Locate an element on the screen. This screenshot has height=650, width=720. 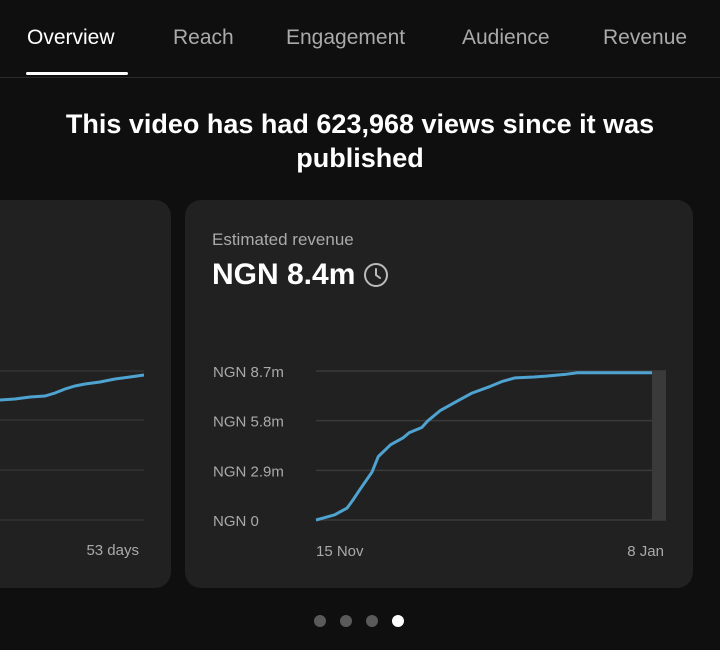
tab-audience: Audience is located at coordinates (506, 37).